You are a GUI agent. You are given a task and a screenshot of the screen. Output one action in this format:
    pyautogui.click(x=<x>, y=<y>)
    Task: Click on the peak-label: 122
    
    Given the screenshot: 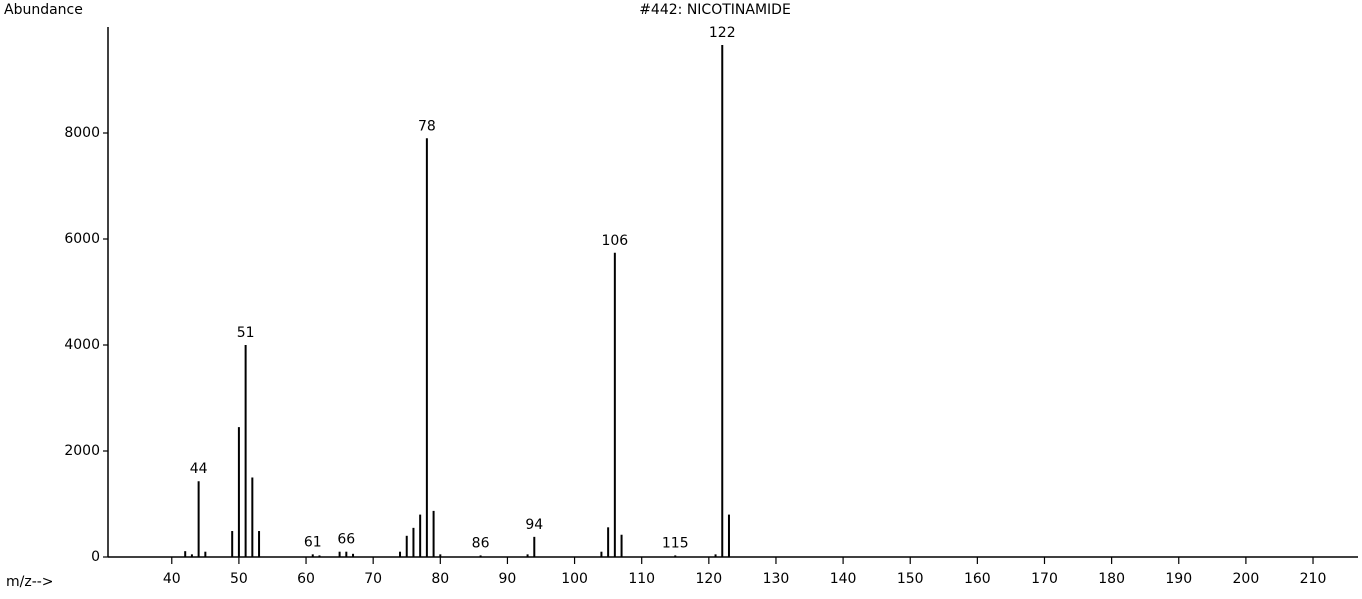 What is the action you would take?
    pyautogui.click(x=722, y=33)
    